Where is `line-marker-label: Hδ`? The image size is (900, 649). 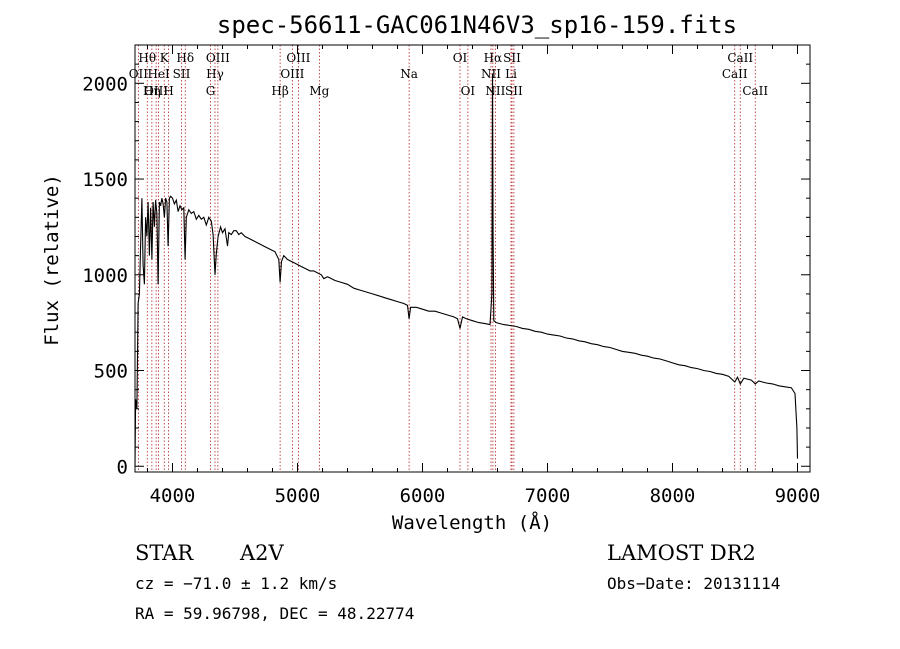
line-marker-label: Hδ is located at coordinates (185, 58).